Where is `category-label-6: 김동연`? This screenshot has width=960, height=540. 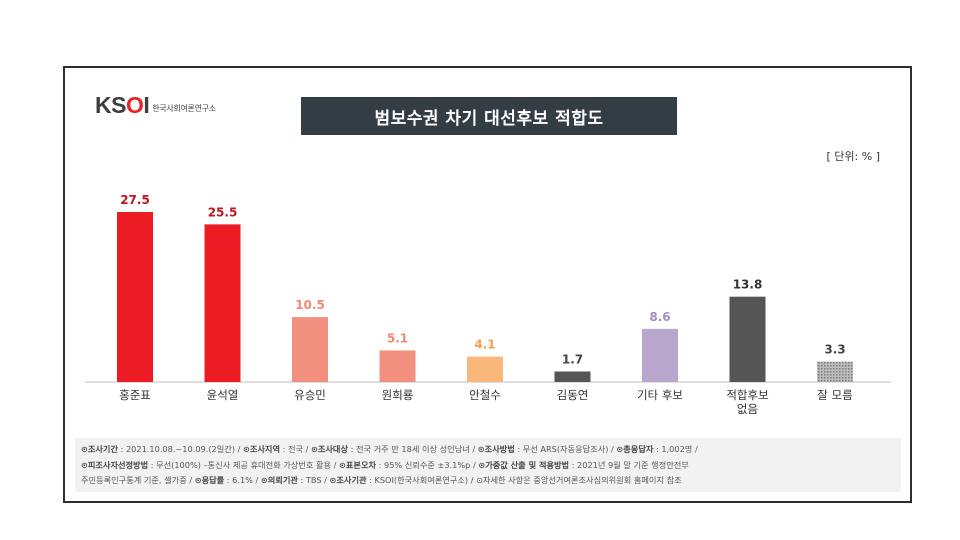
category-label-6: 김동연 is located at coordinates (573, 395).